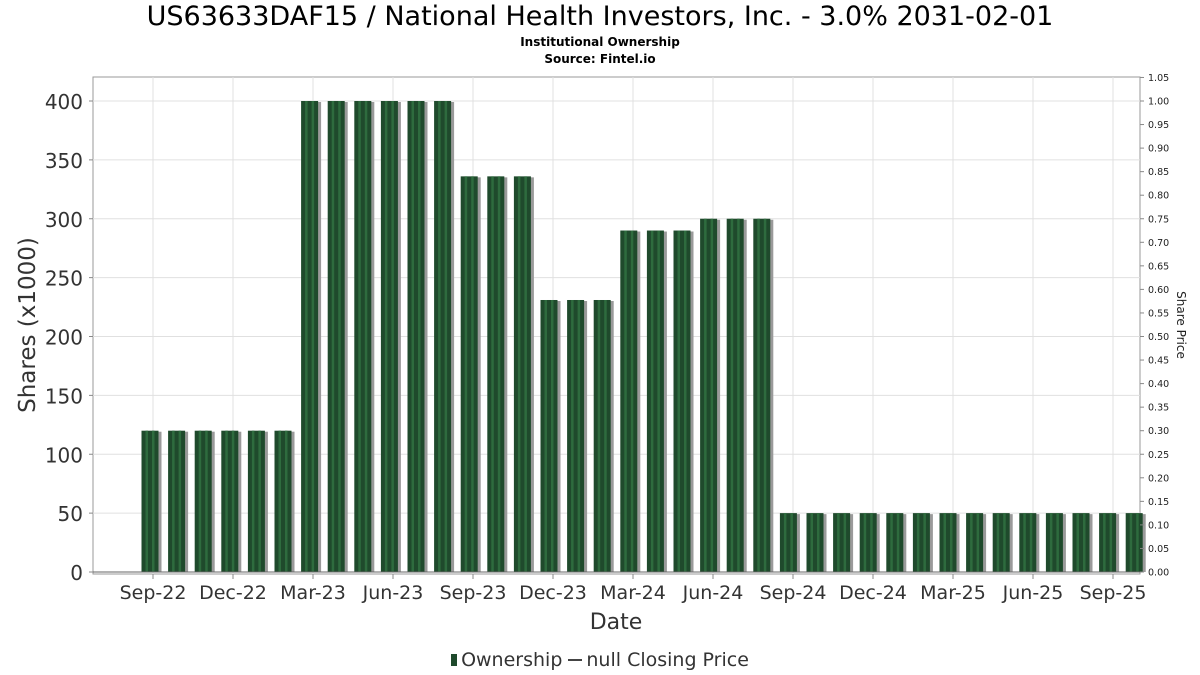 This screenshot has height=675, width=1200. What do you see at coordinates (1158, 125) in the screenshot?
I see `y2-tick-label: 0.95` at bounding box center [1158, 125].